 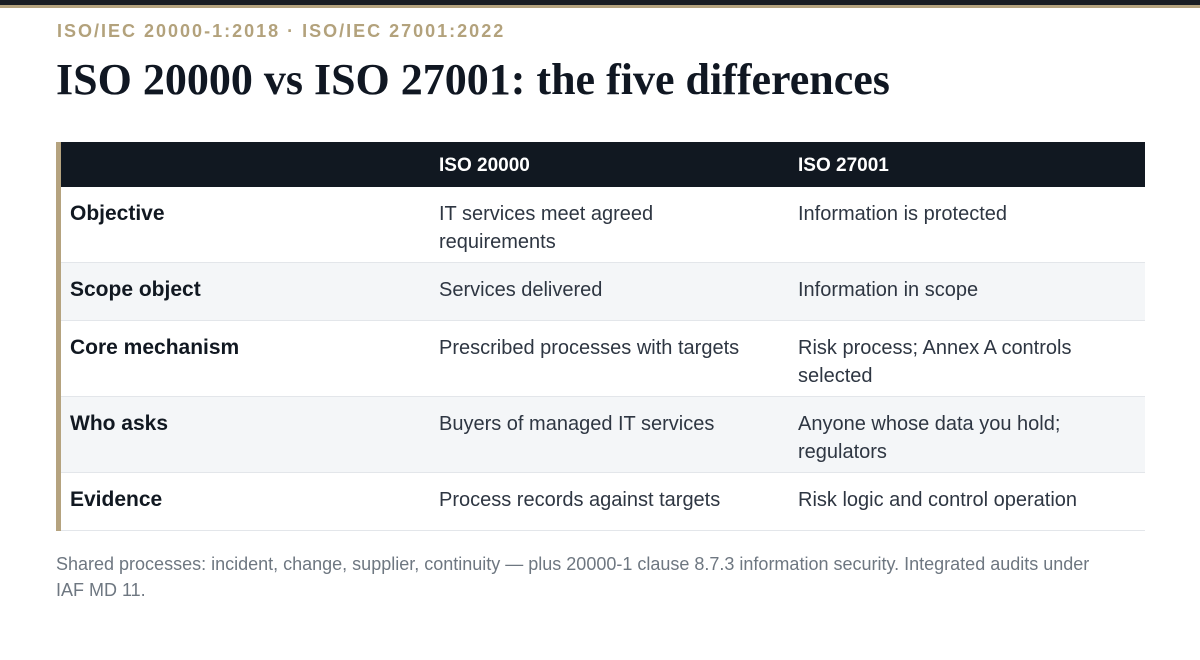 I want to click on column-header-iso27001: ISO 27001, so click(x=843, y=165).